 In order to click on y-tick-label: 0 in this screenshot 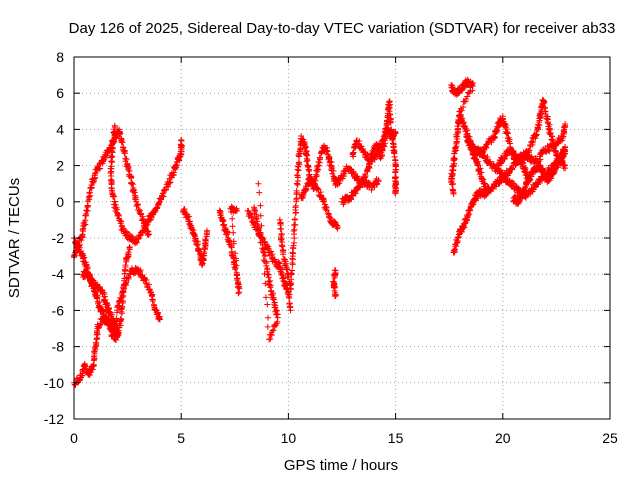, I will do `click(60, 202)`.